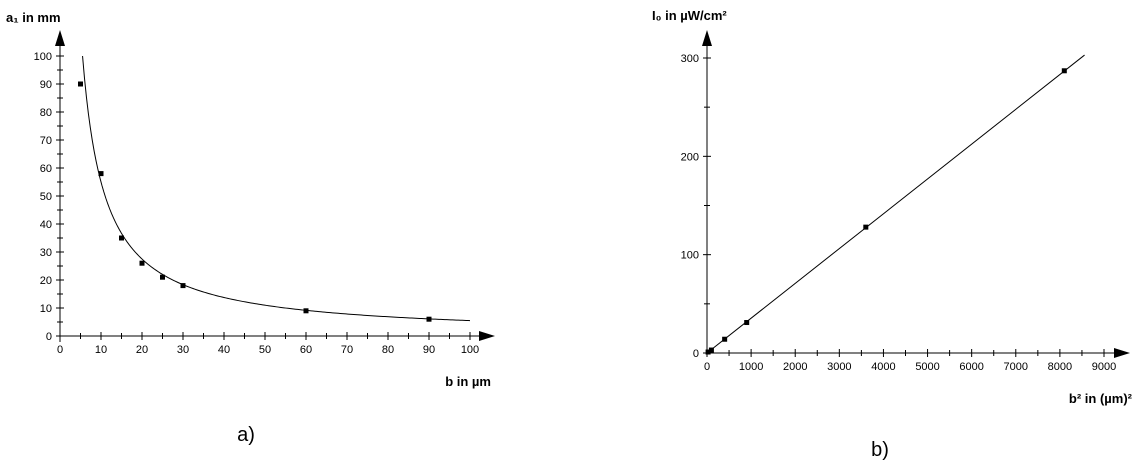  Describe the element at coordinates (707, 38) in the screenshot. I see `chart-b-y-axis-arrow` at that location.